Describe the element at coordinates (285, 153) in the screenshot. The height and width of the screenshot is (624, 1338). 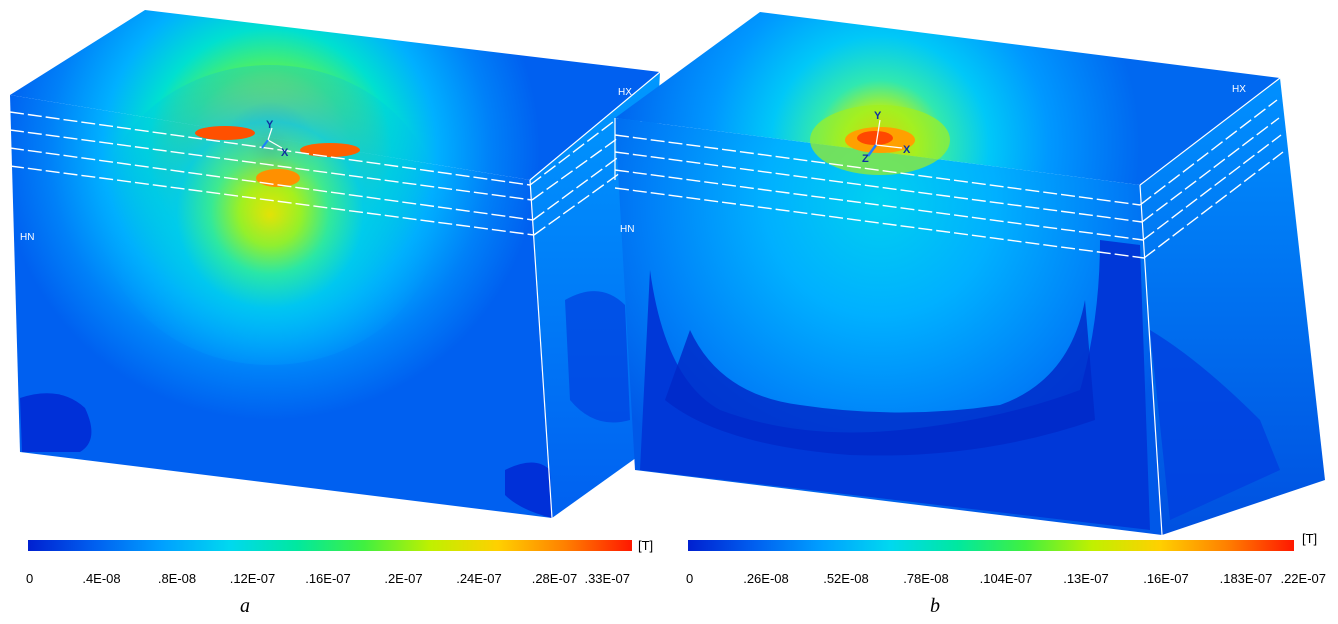
I see `axis-x-label-a: X` at that location.